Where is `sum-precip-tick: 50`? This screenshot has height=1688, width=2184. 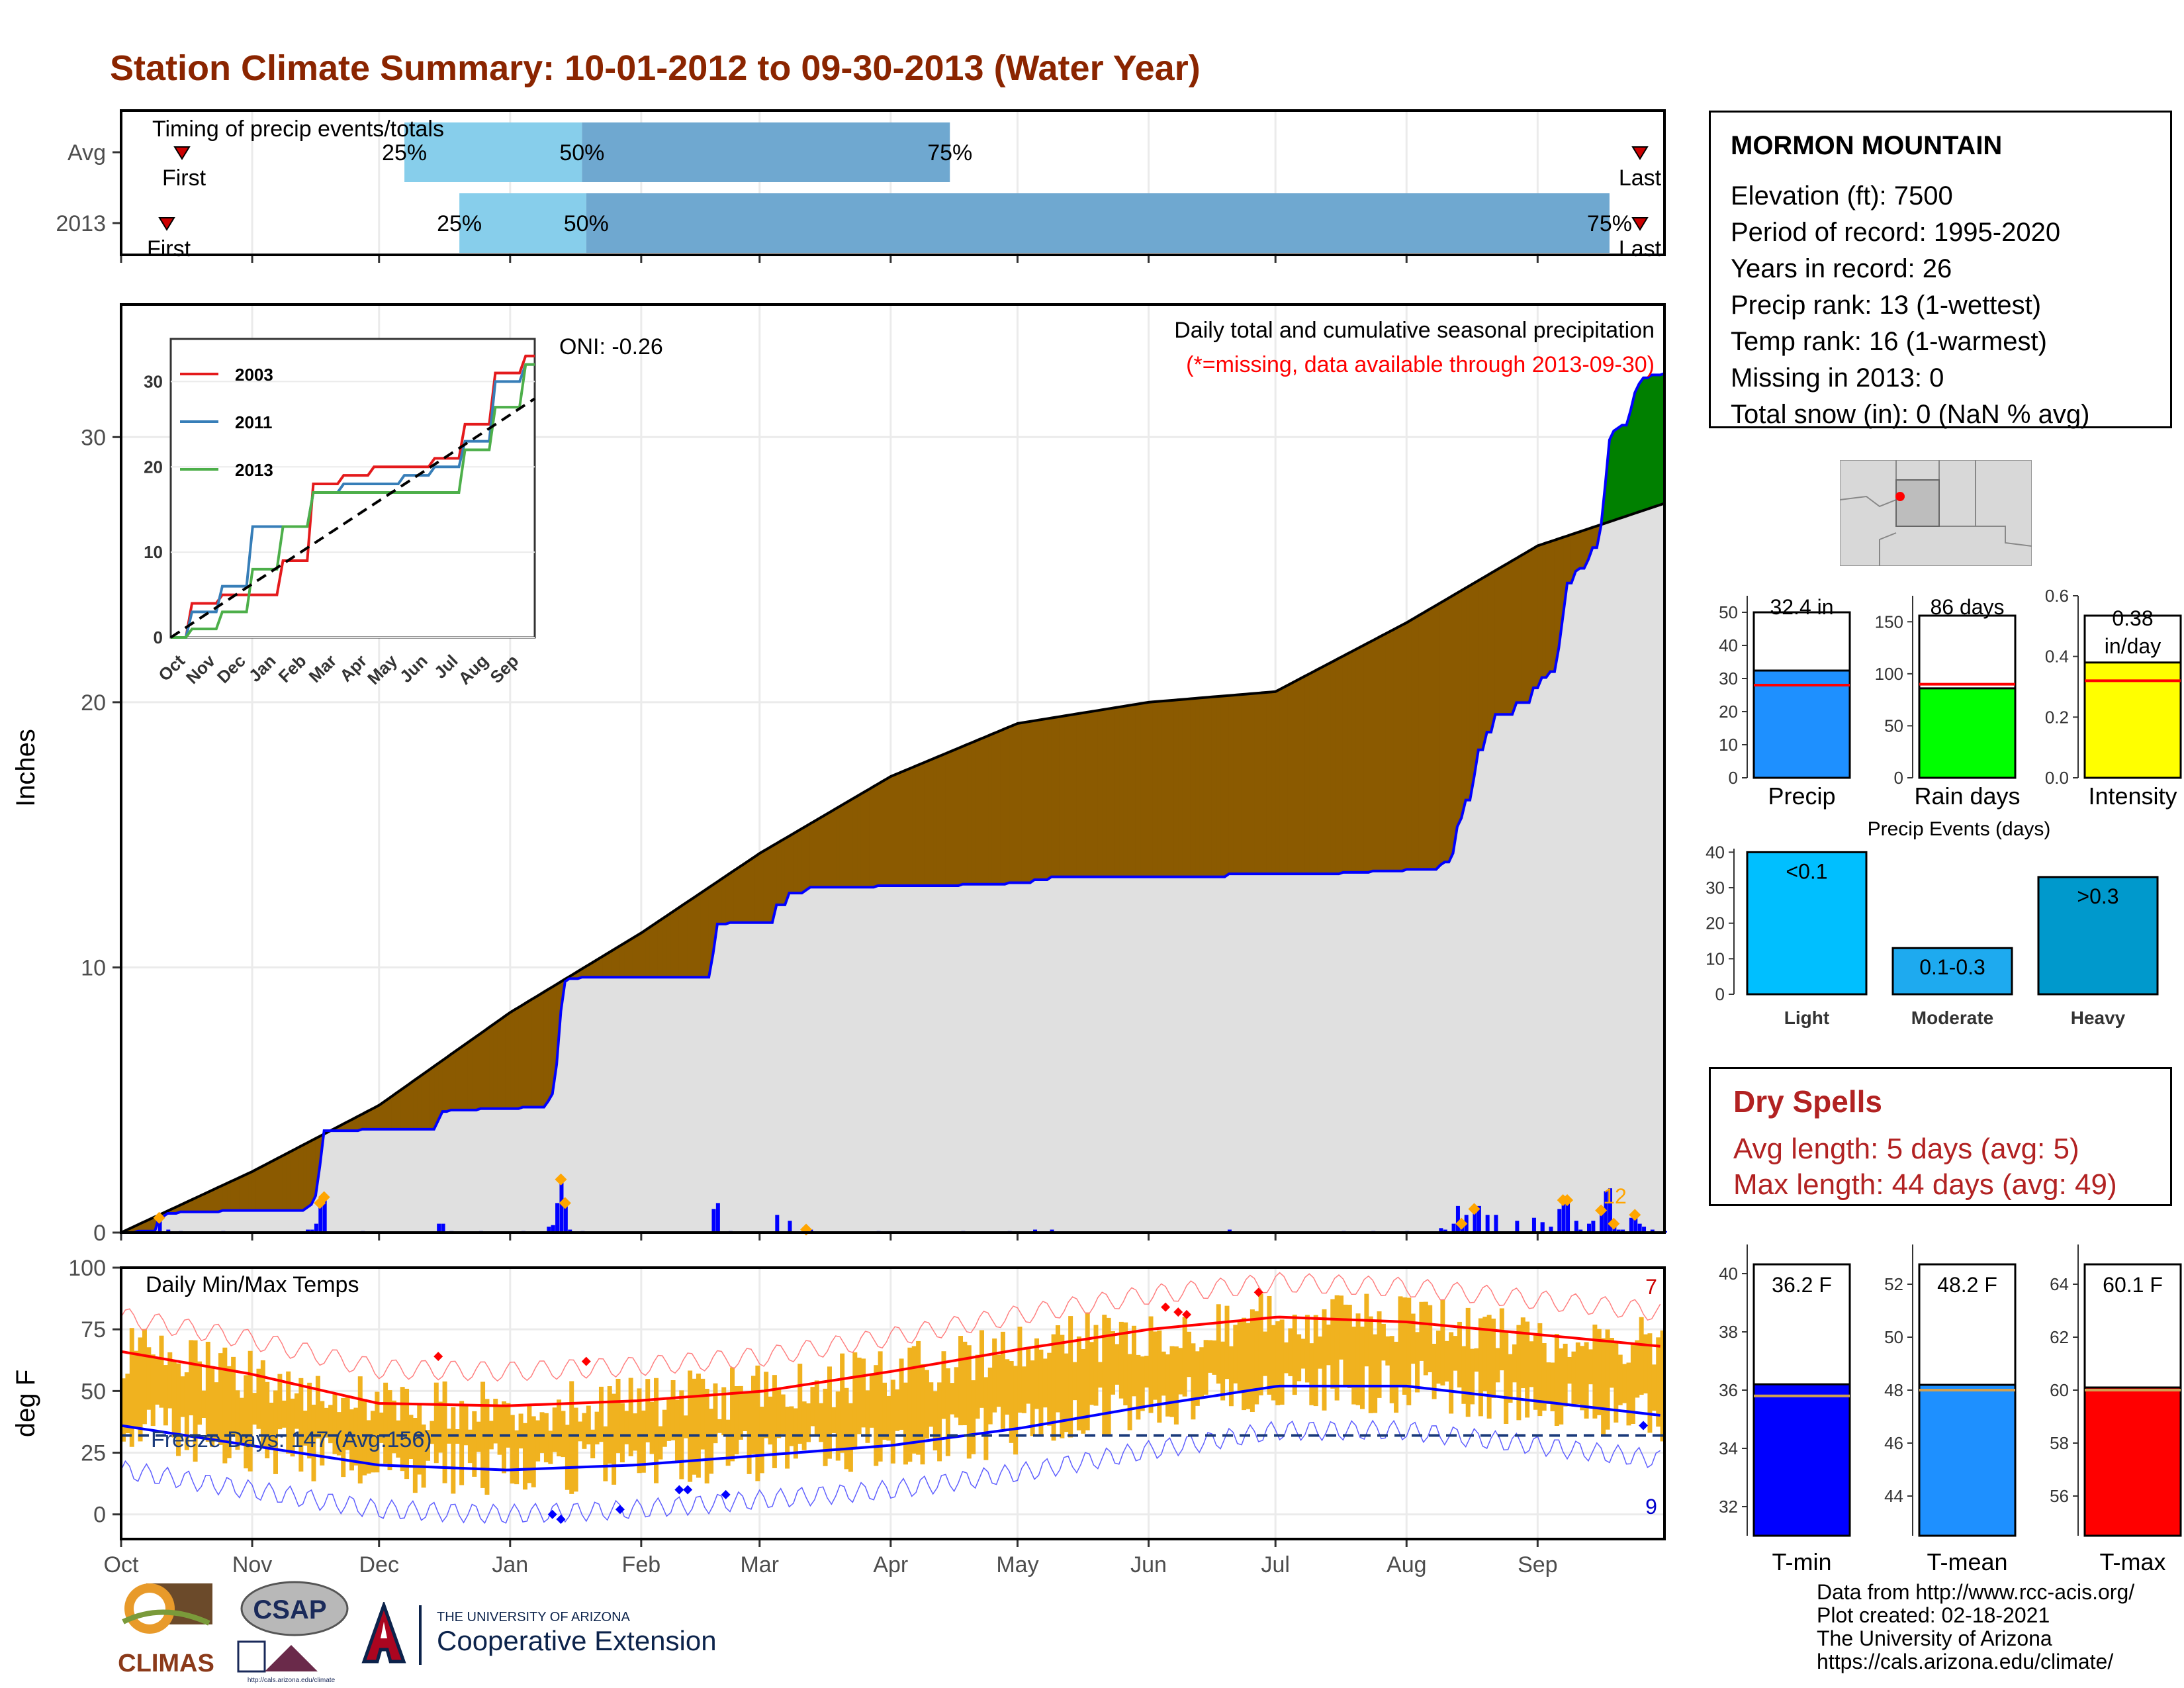
sum-precip-tick: 50 is located at coordinates (1729, 612).